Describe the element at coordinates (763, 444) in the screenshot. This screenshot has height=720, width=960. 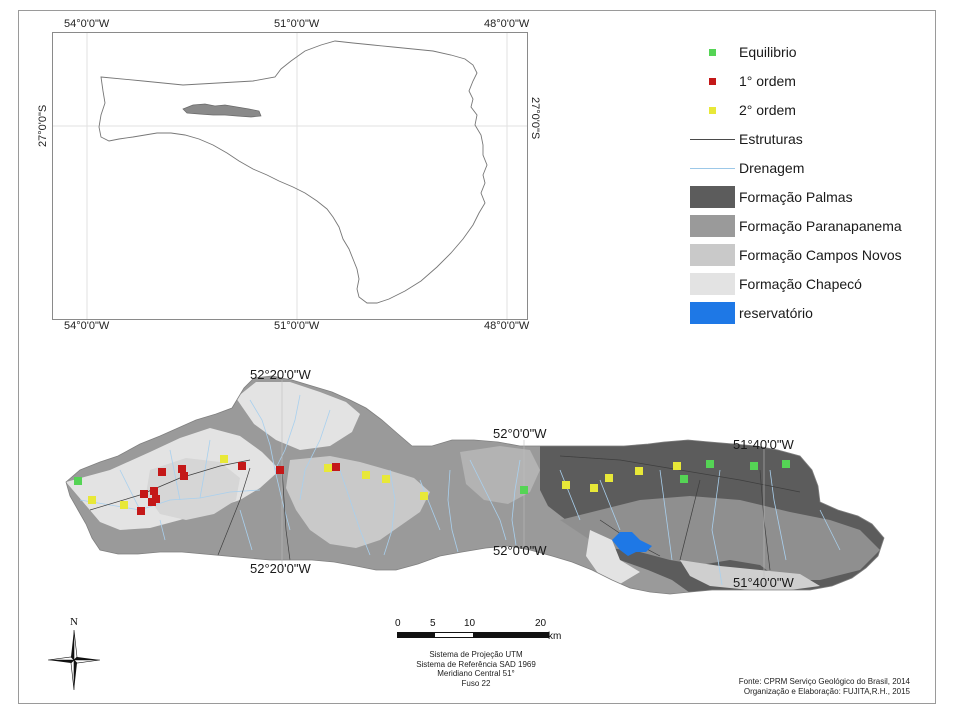
I see `main-map-top-right-label: 51°40'0"W` at that location.